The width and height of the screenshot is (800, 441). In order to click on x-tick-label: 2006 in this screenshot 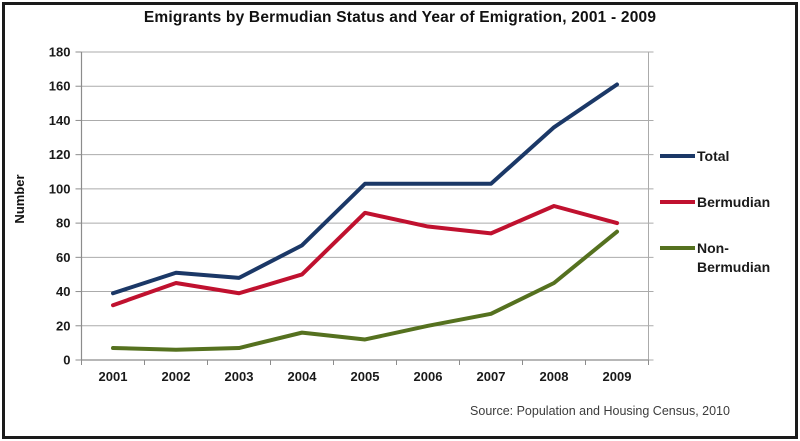, I will do `click(428, 376)`.